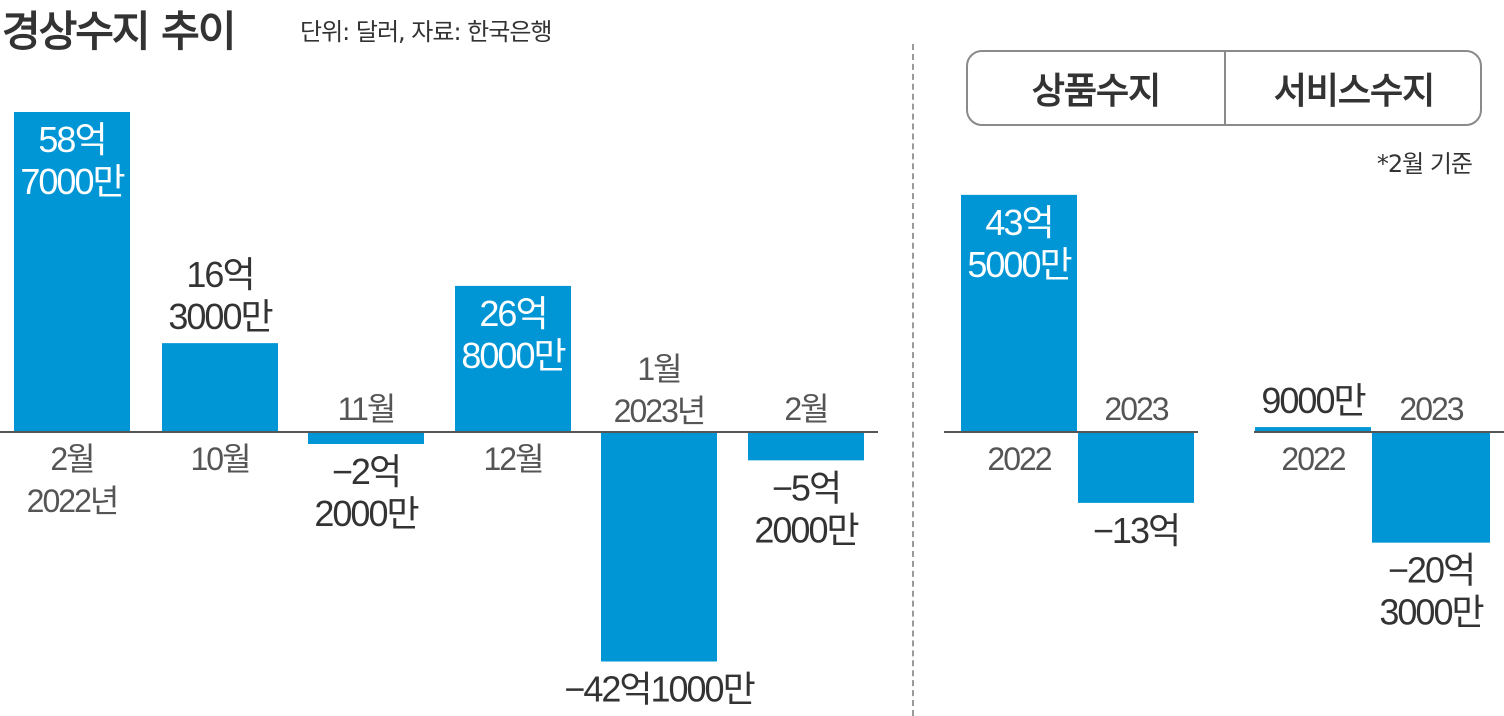  Describe the element at coordinates (219, 459) in the screenshot. I see `current-account-category-label: 10월` at that location.